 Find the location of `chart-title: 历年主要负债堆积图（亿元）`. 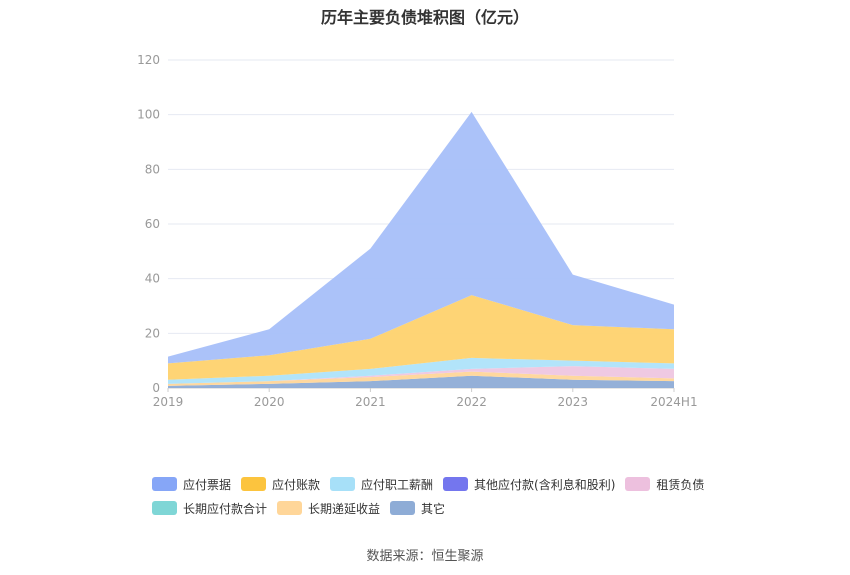

chart-title: 历年主要负债堆积图（亿元） is located at coordinates (424, 17).